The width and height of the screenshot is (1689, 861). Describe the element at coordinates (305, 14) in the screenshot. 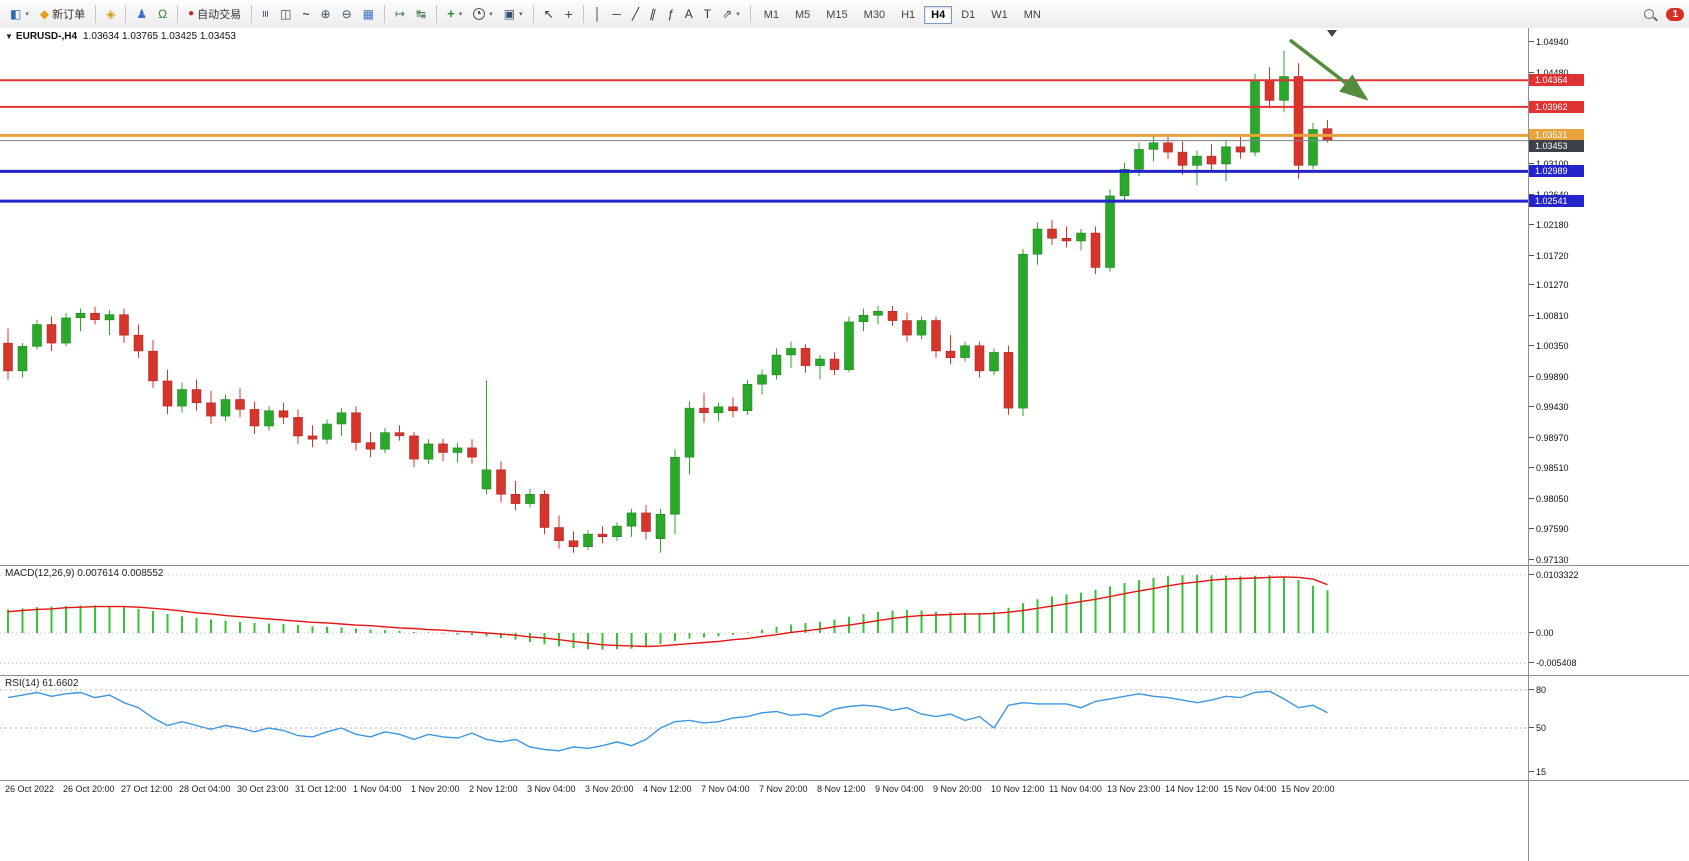

I see `line-chart-type-button: ~` at that location.